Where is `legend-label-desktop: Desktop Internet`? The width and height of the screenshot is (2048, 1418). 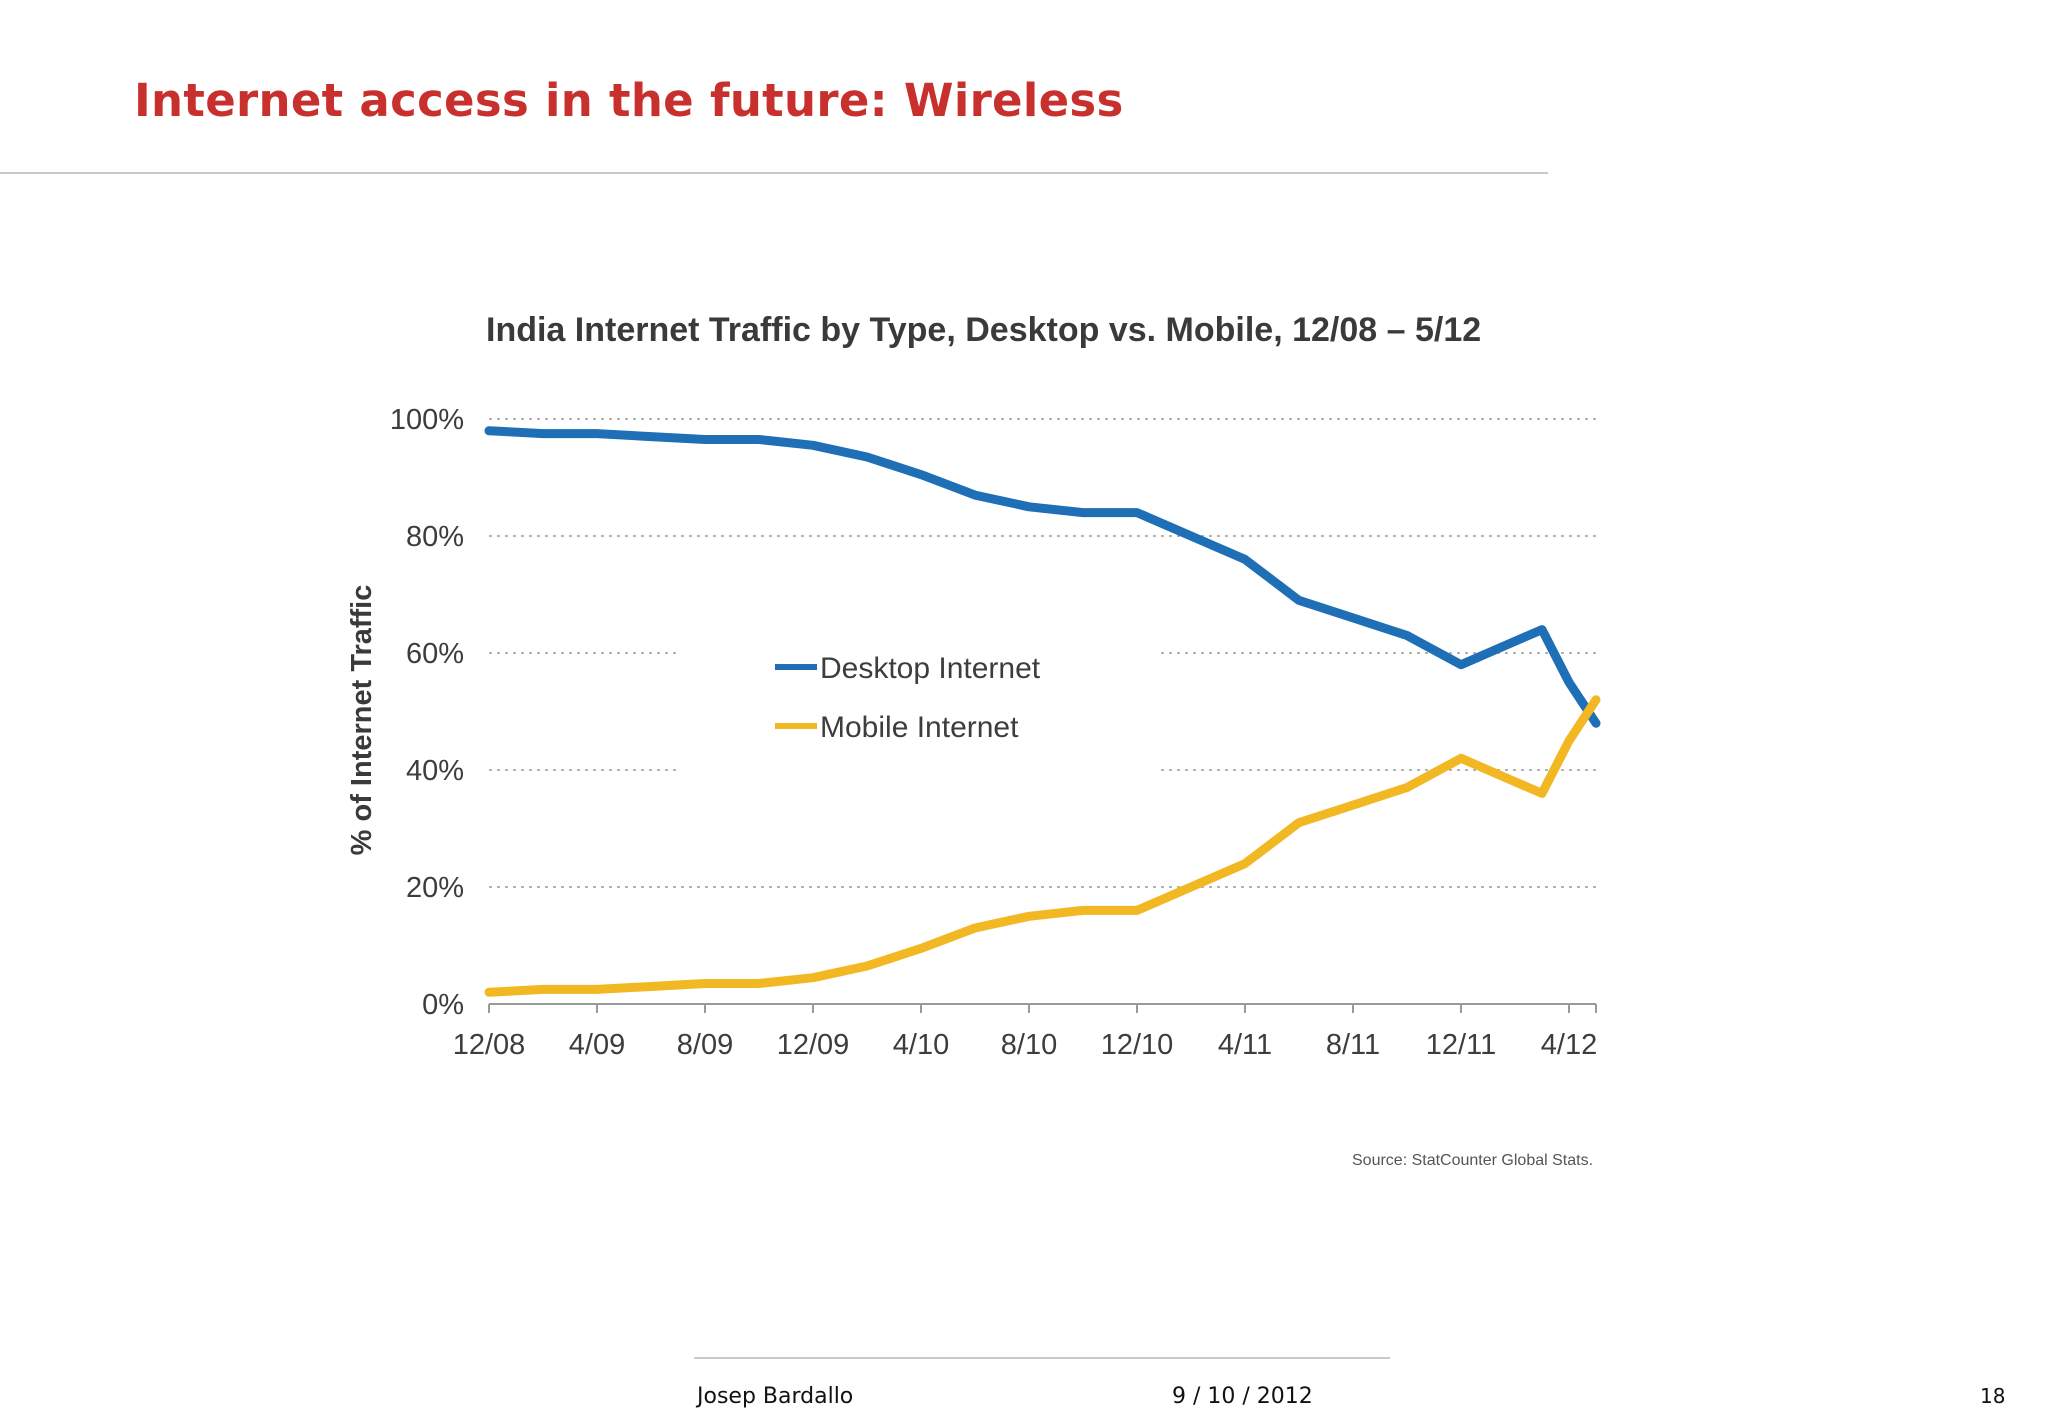
legend-label-desktop: Desktop Internet is located at coordinates (930, 668).